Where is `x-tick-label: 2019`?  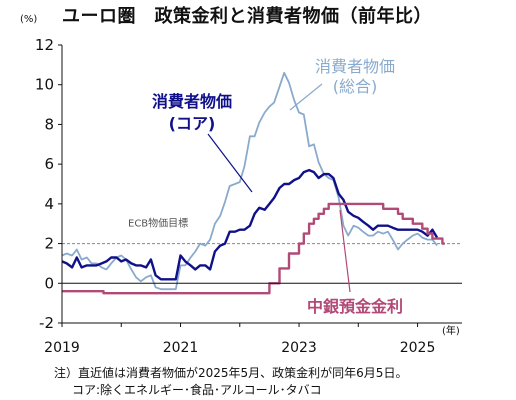
x-tick-label: 2019 is located at coordinates (62, 348).